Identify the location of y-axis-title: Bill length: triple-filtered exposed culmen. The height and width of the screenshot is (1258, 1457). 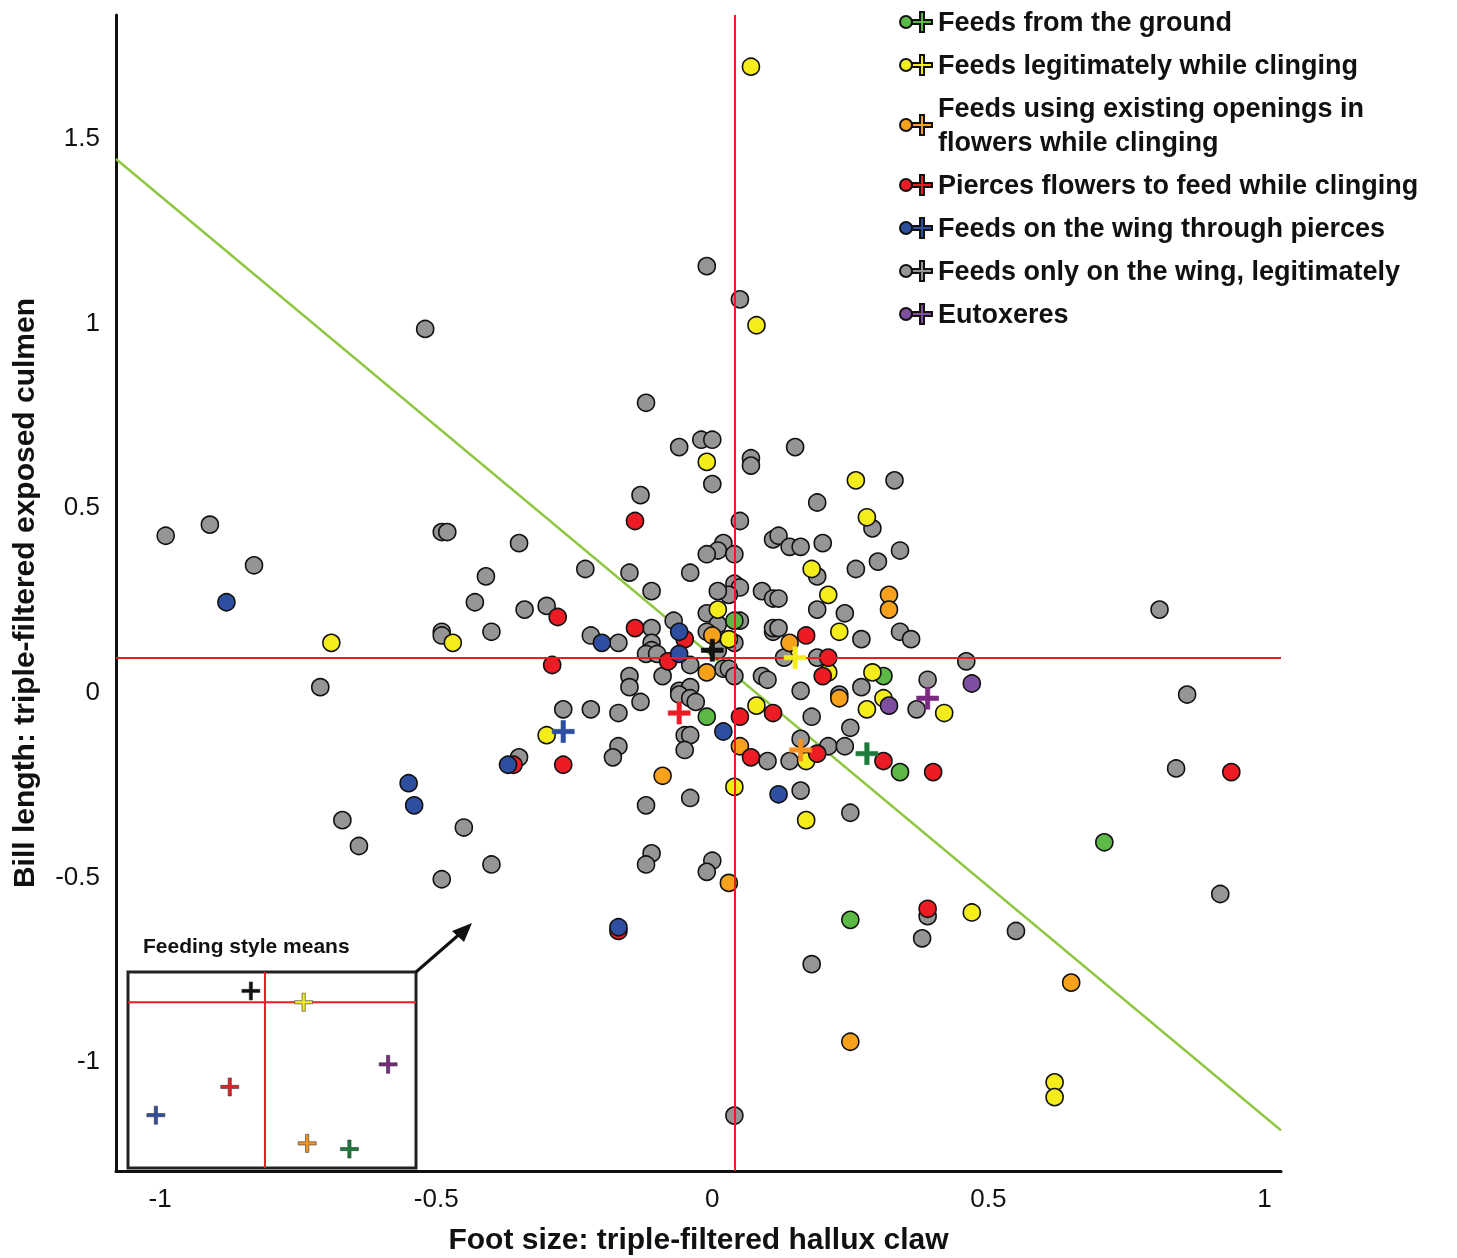
(23, 593).